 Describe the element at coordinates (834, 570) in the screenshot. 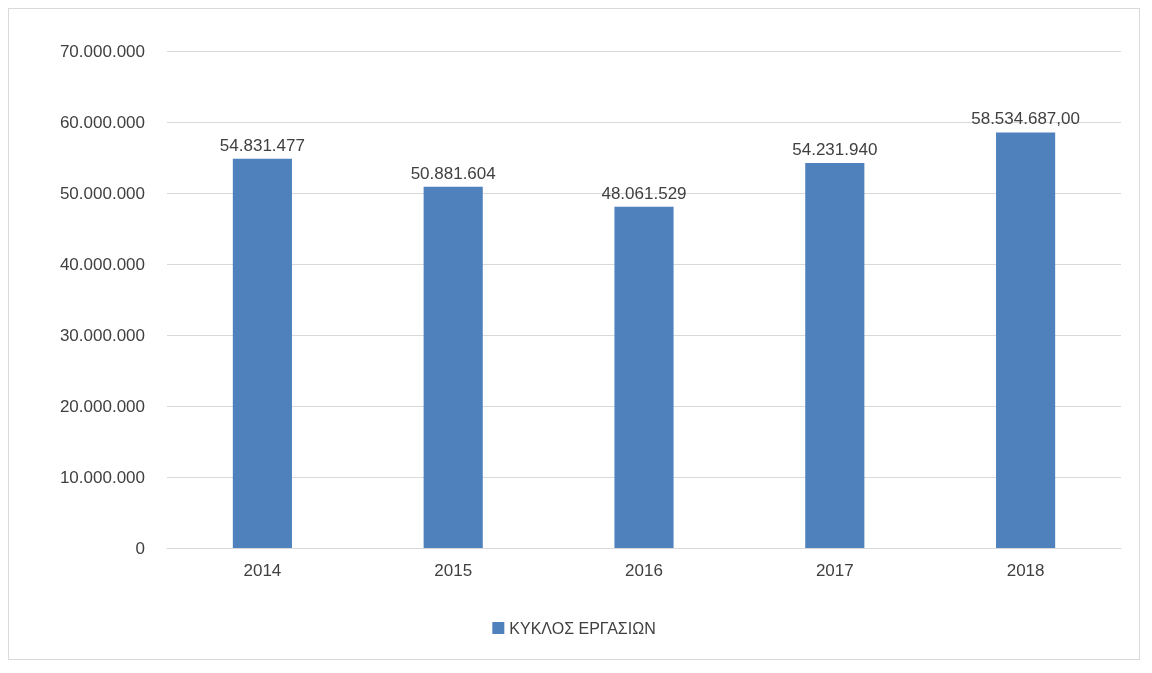

I see `x-tick-label: 2017` at that location.